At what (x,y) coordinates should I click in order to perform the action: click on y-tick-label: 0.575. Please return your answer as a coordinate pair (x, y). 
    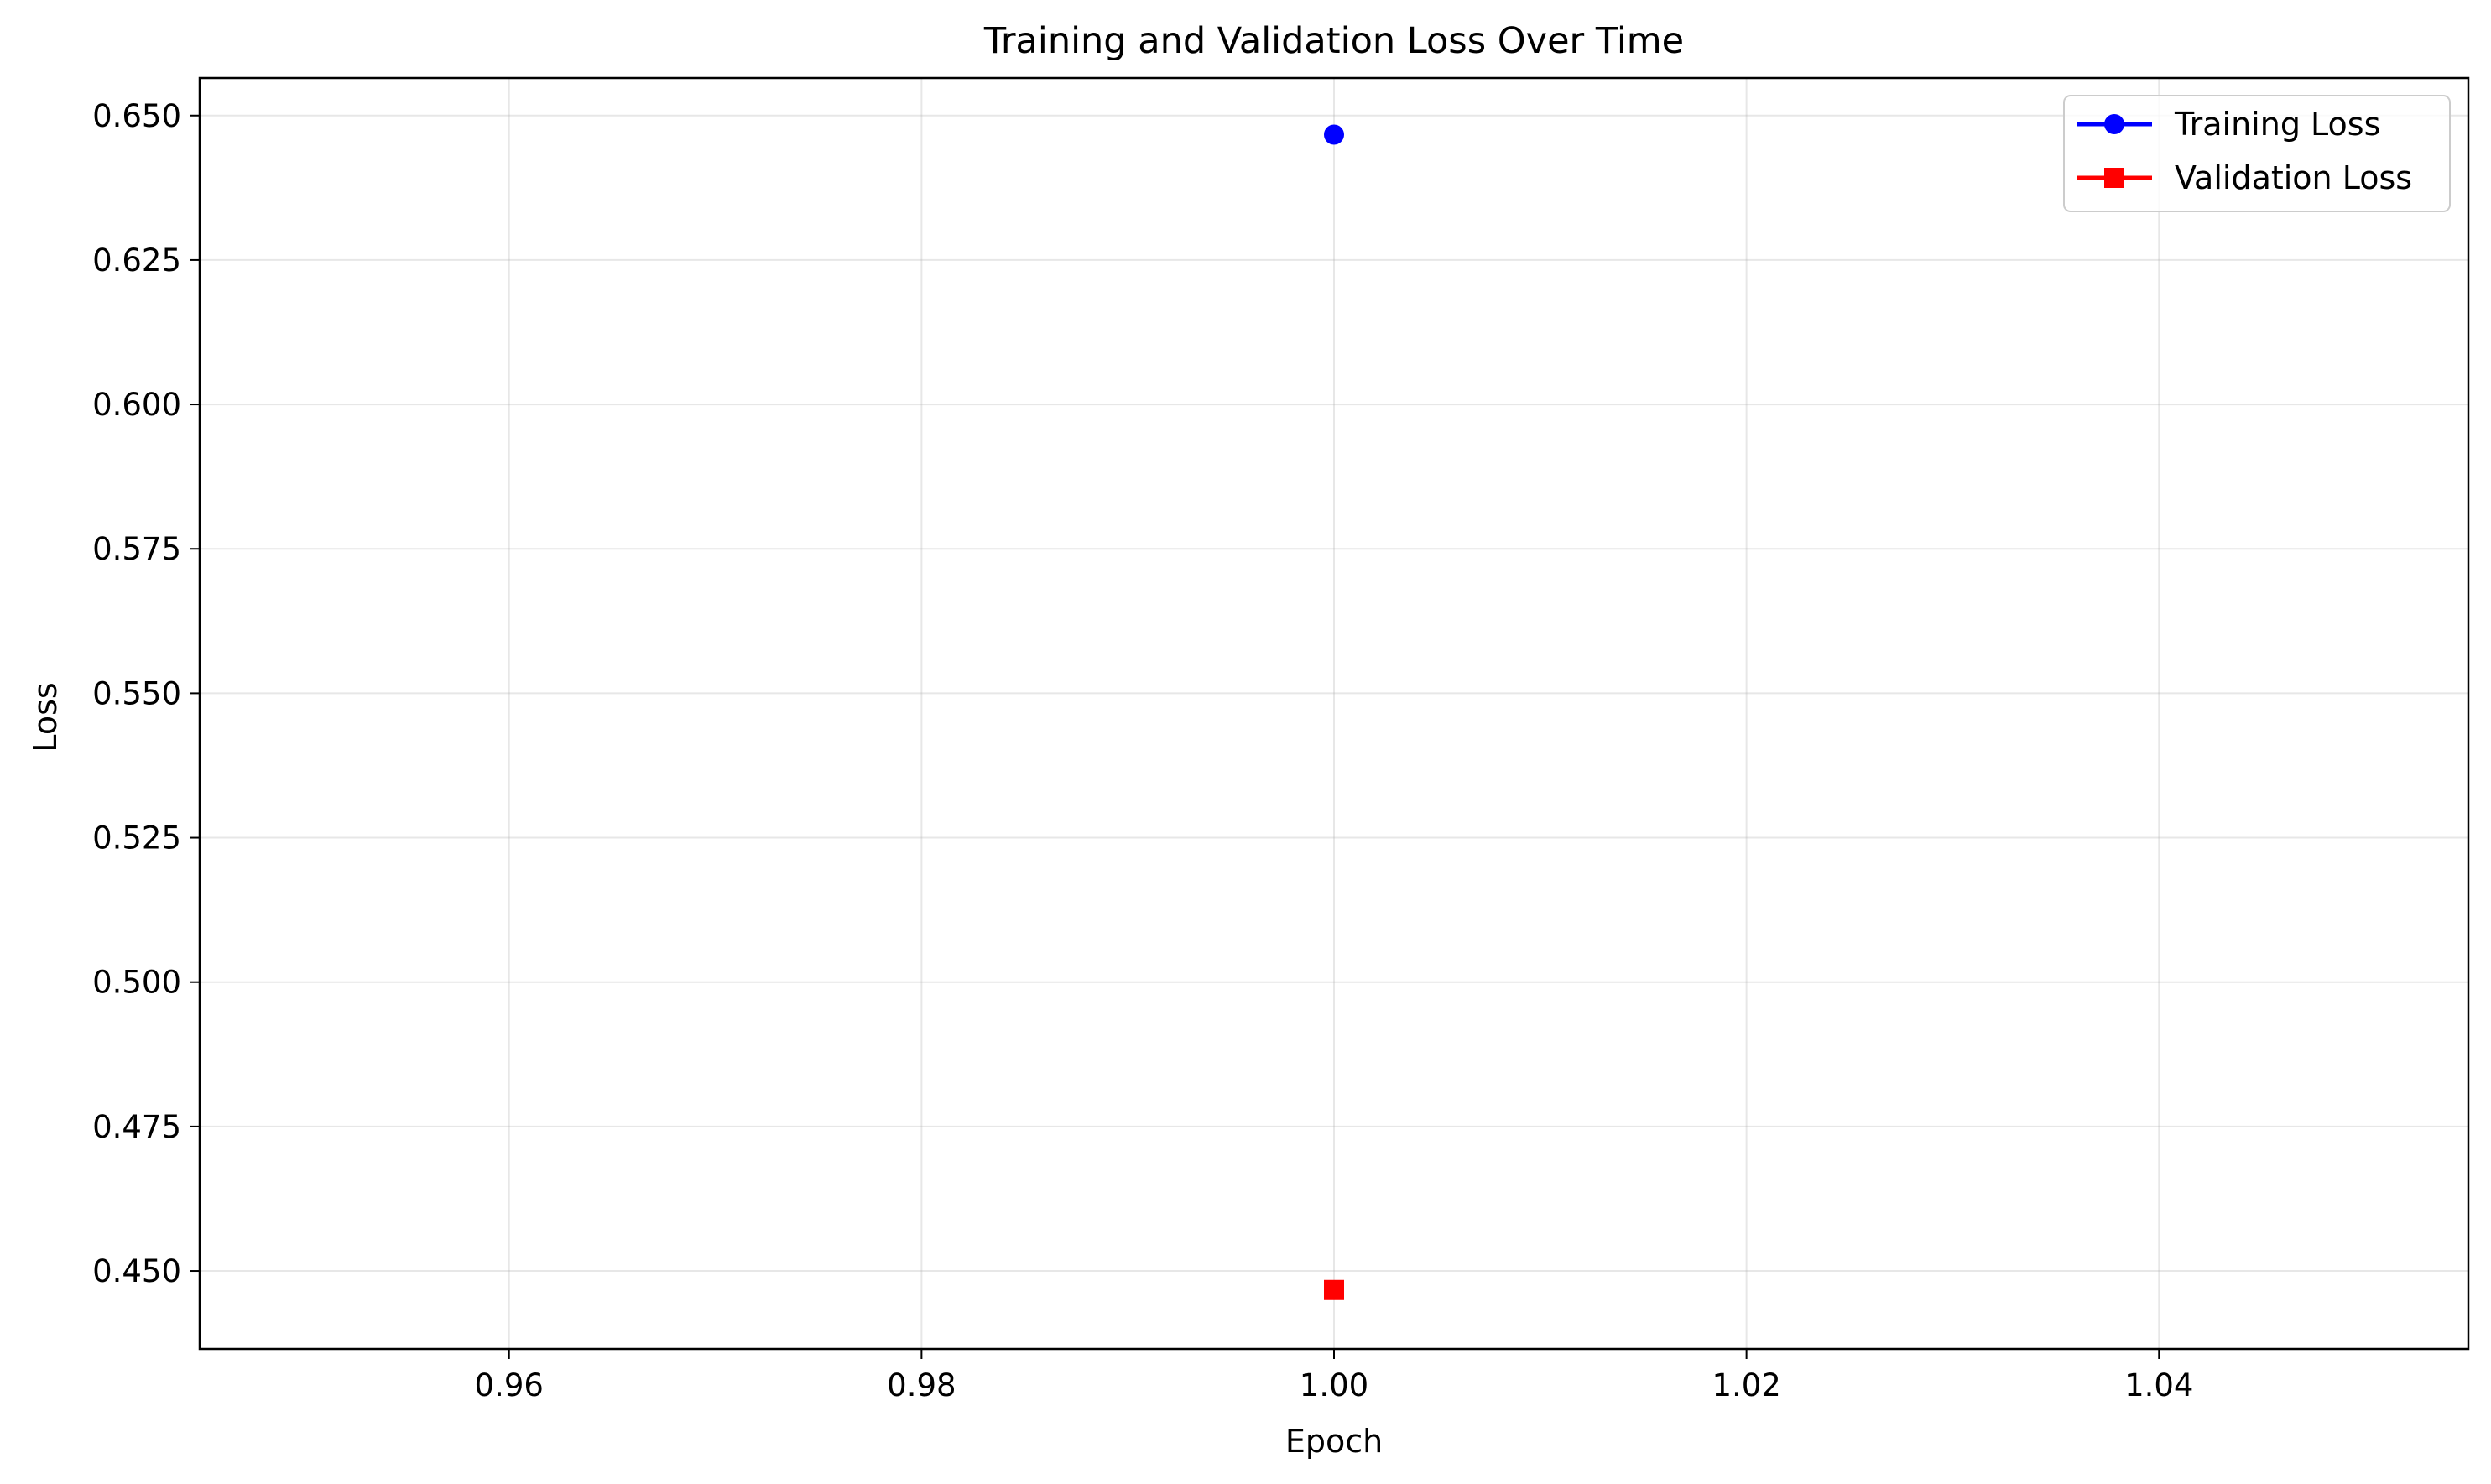
    Looking at the image, I should click on (136, 549).